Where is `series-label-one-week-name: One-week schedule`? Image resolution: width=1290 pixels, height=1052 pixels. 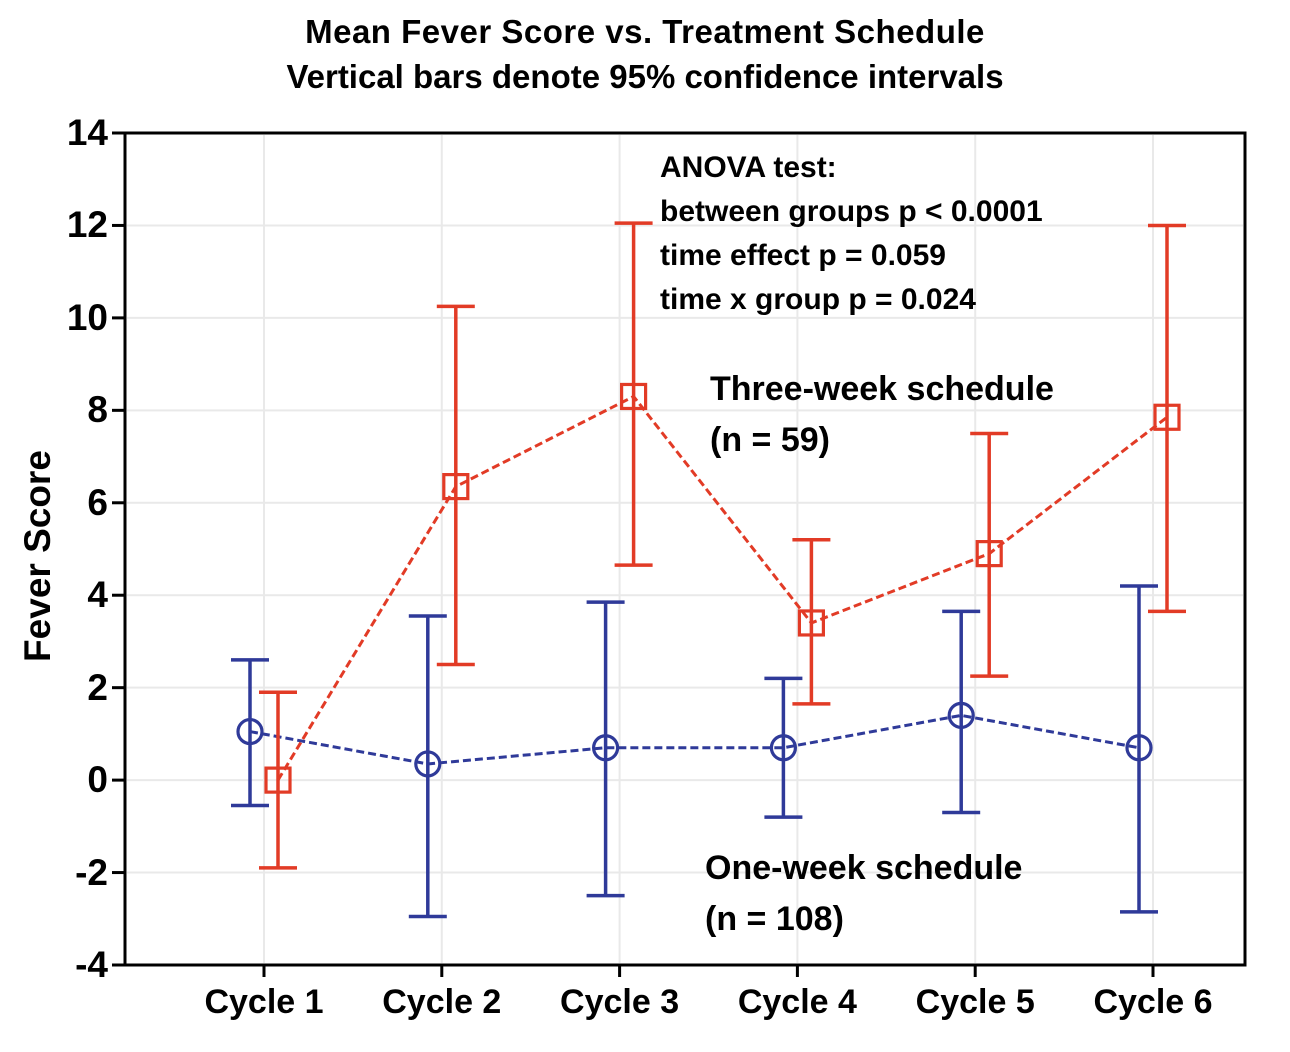
series-label-one-week-name: One-week schedule is located at coordinates (864, 868).